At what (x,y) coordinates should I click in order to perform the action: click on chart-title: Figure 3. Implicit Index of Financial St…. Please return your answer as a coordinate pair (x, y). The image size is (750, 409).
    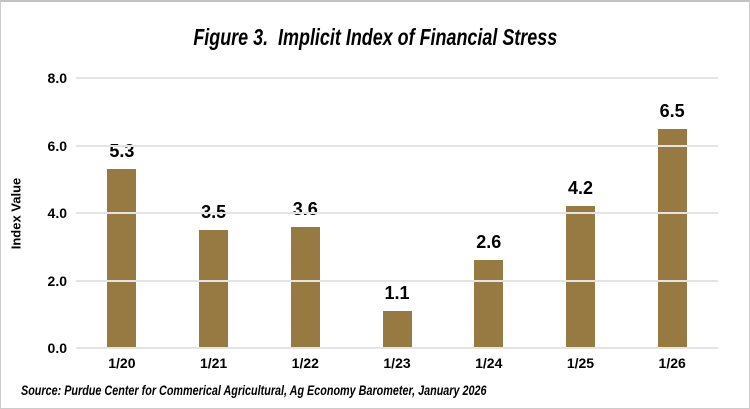
    Looking at the image, I should click on (375, 37).